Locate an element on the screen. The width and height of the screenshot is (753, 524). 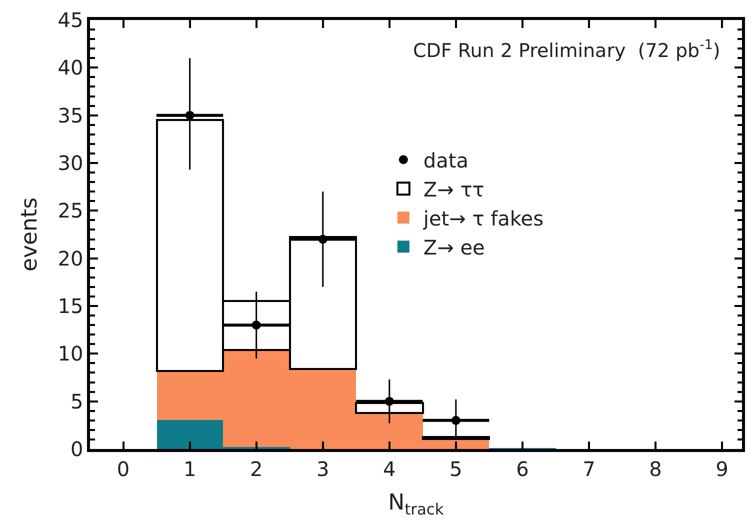
x-tick-label: 8 is located at coordinates (655, 468).